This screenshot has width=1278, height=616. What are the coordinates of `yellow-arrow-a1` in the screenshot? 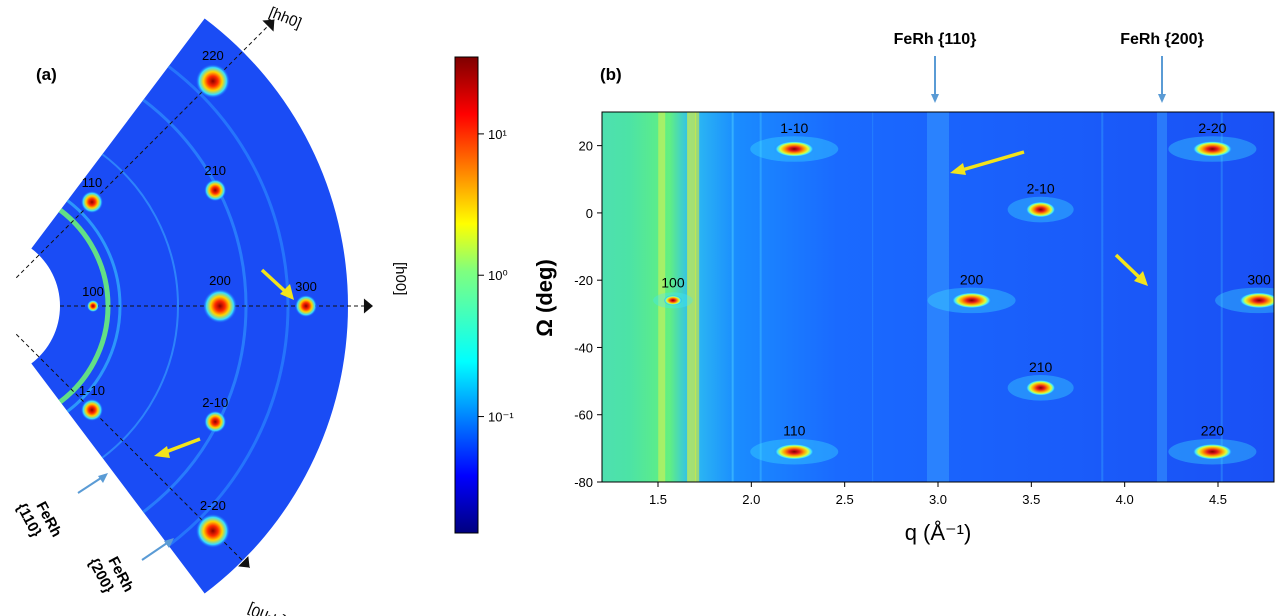 It's located at (275, 282).